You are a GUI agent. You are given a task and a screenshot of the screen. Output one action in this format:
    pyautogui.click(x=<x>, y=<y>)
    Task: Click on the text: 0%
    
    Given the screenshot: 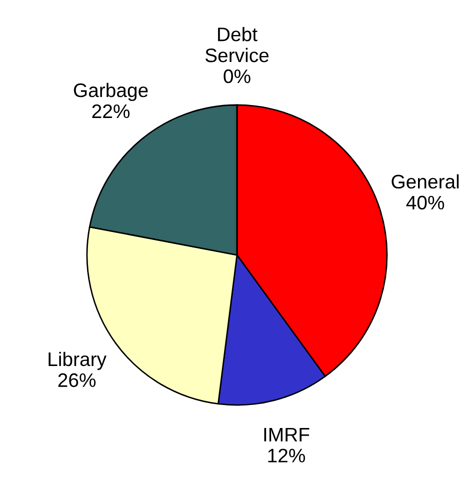 What is the action you would take?
    pyautogui.click(x=237, y=76)
    